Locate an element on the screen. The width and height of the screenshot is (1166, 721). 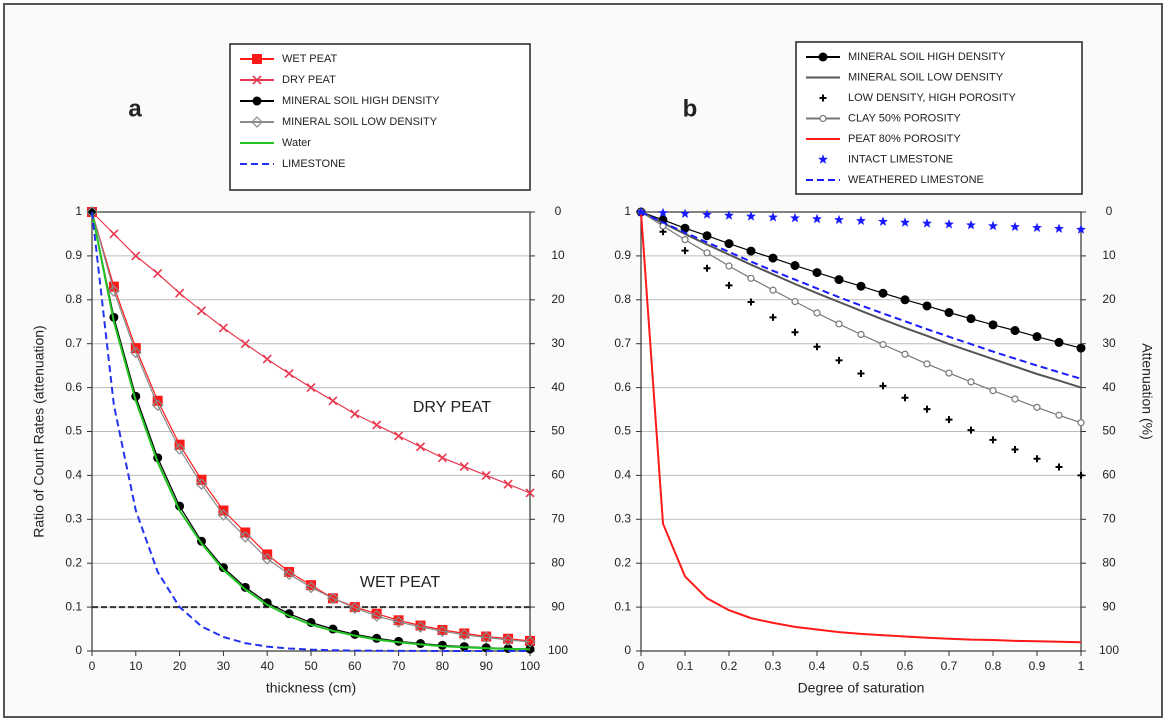
x-tick-label: 50 is located at coordinates (311, 666).